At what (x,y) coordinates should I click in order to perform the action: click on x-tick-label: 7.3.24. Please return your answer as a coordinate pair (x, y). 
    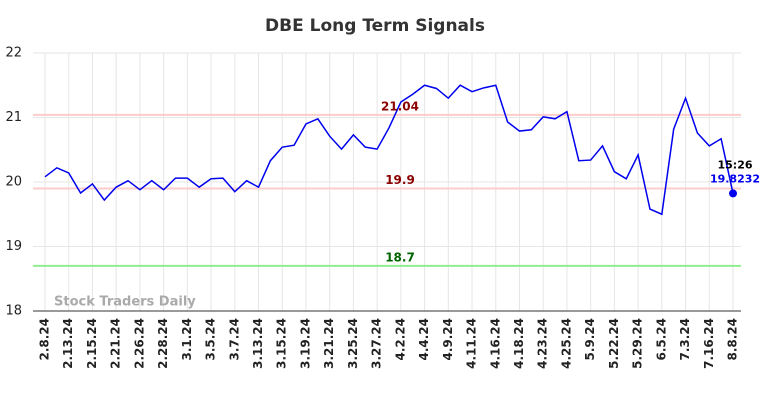
    Looking at the image, I should click on (685, 339).